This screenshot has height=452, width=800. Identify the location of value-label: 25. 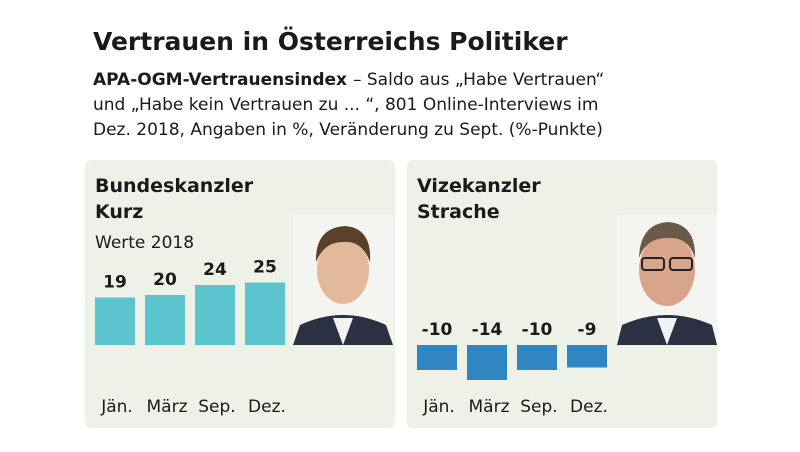
(265, 268).